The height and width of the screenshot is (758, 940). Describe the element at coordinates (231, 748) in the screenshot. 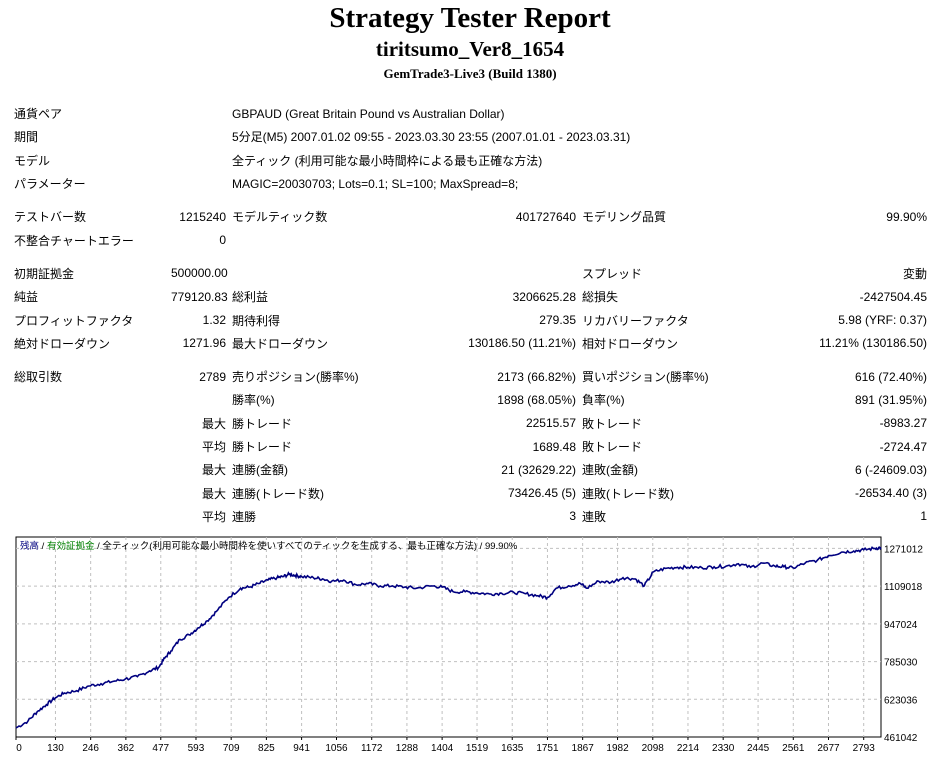

I see `x-tick-label: 709` at that location.